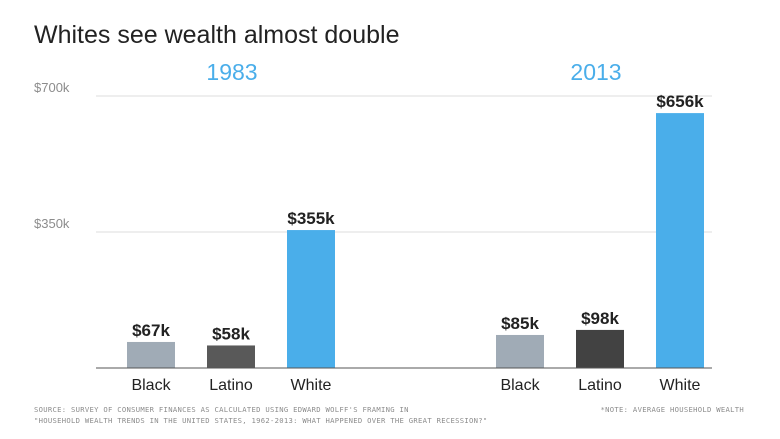  I want to click on data-label-2013-black: $85k, so click(520, 323).